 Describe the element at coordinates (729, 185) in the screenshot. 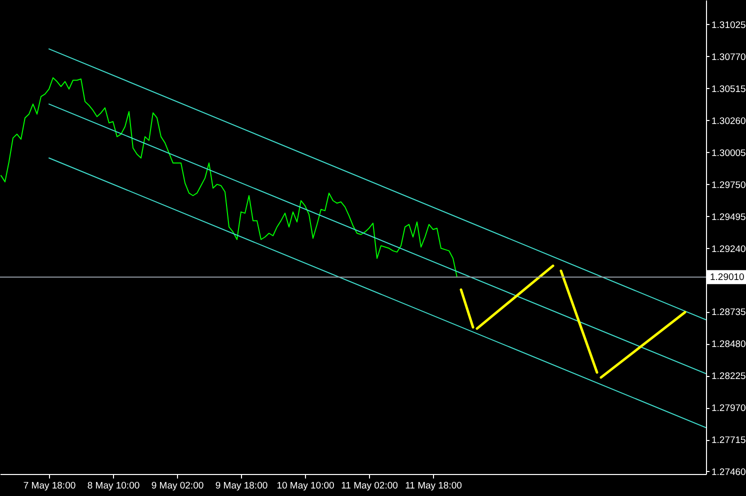

I see `y-tick-label: 1.29750` at that location.